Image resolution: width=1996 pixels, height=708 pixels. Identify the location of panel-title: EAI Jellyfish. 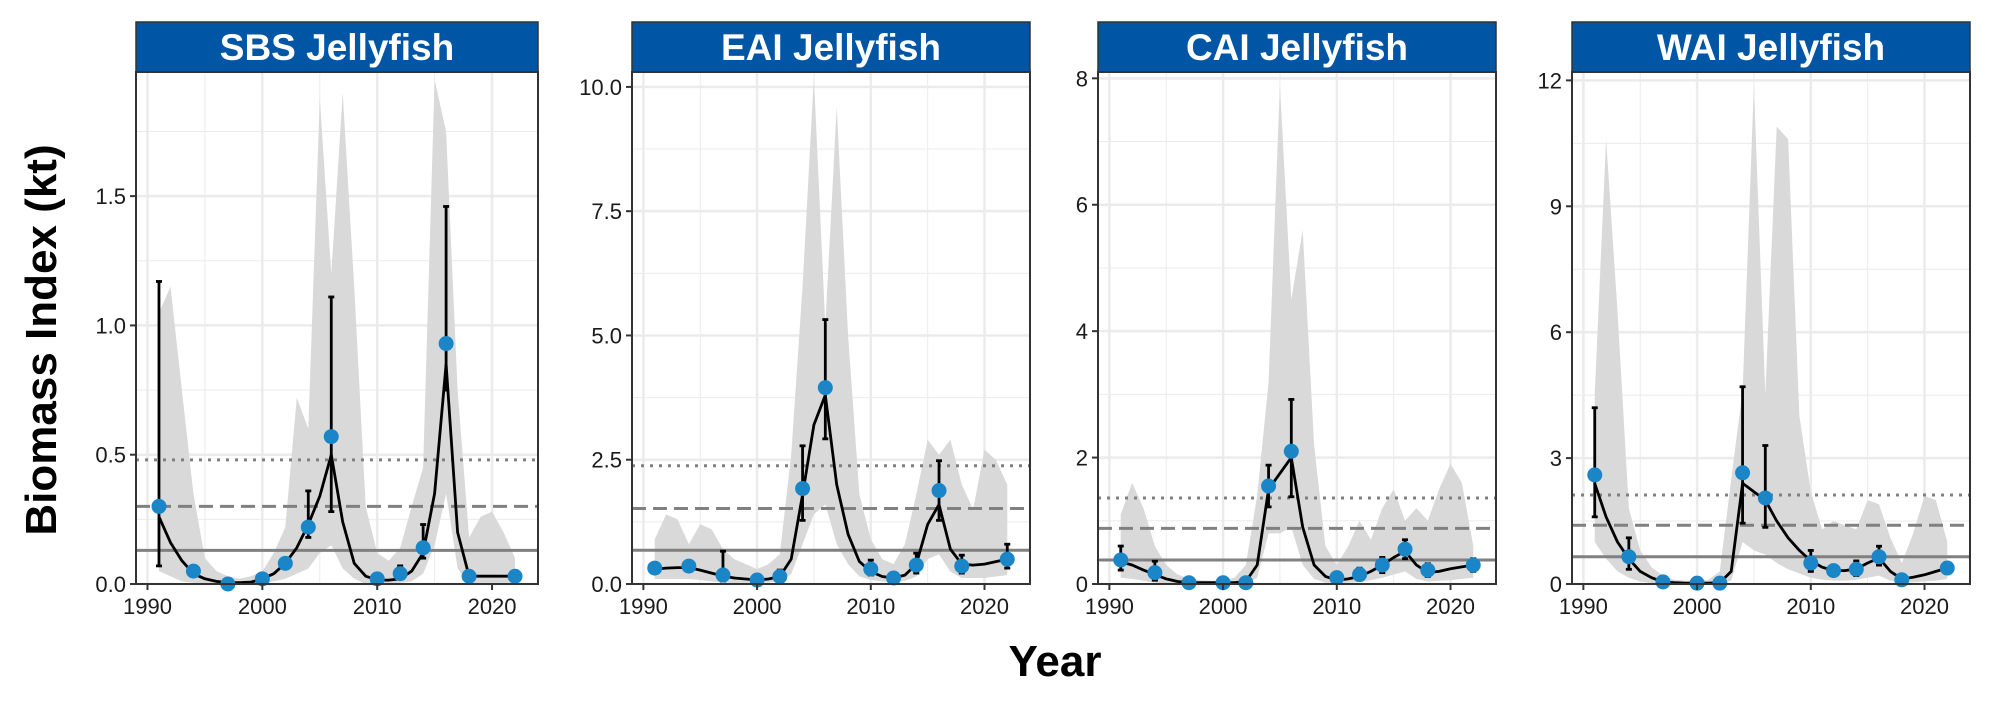
(831, 47).